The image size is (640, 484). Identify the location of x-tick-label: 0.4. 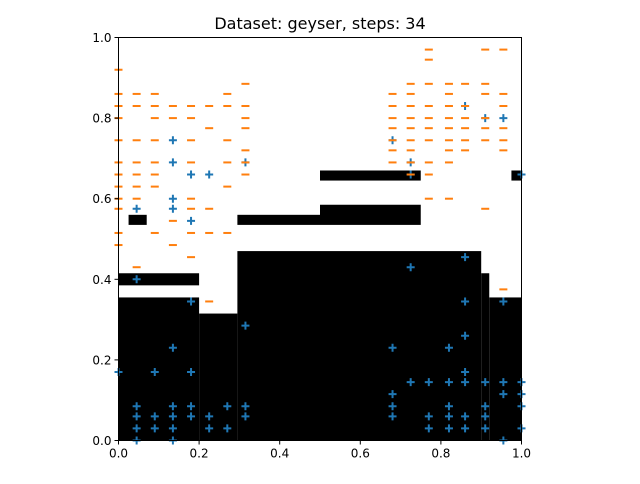
(279, 454).